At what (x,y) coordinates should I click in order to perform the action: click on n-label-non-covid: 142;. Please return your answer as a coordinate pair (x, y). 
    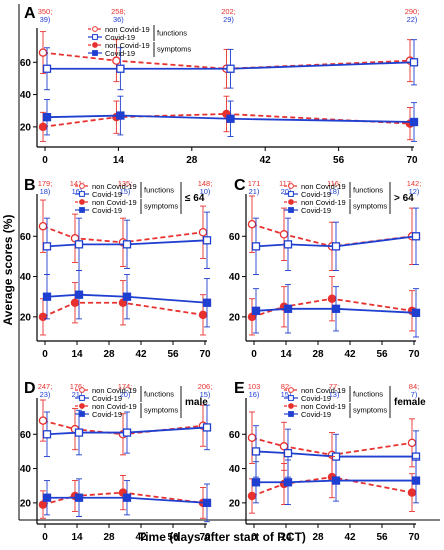
    Looking at the image, I should click on (414, 183).